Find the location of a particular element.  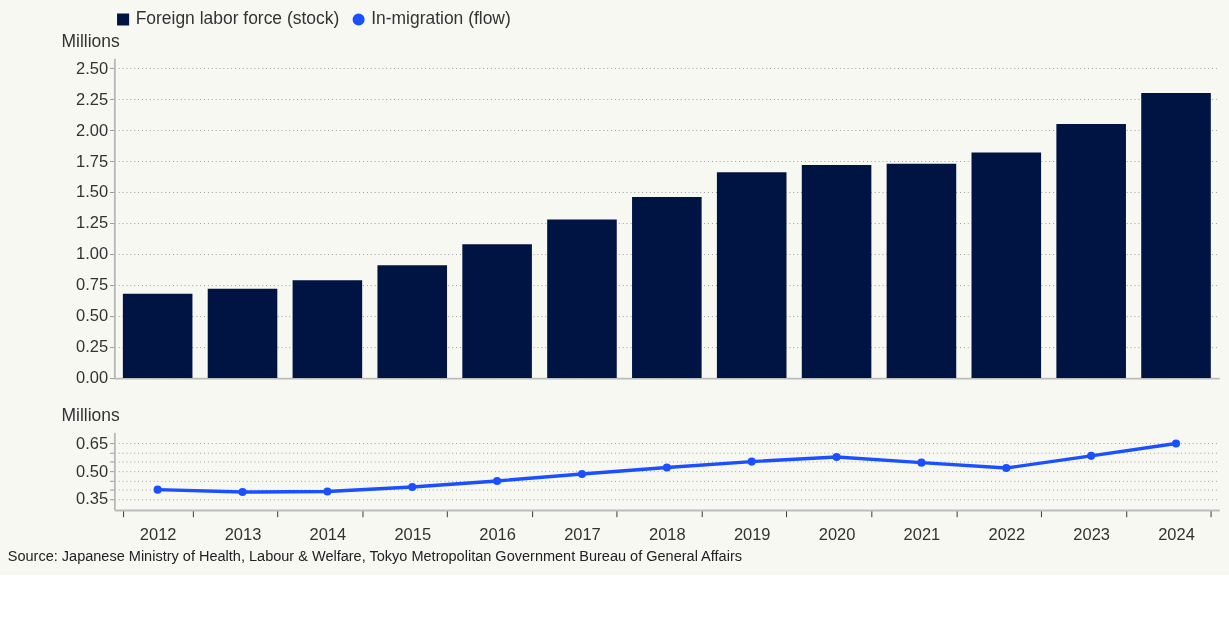

x-tick-label: 2018 is located at coordinates (667, 533).